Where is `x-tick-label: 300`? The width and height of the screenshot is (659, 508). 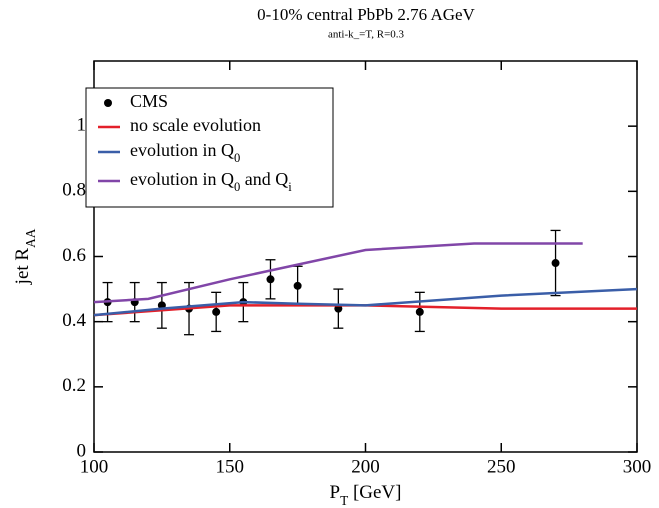 x-tick-label: 300 is located at coordinates (637, 466).